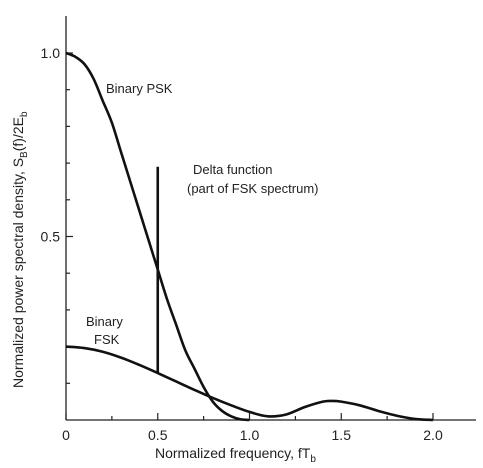 The width and height of the screenshot is (483, 468). What do you see at coordinates (139, 88) in the screenshot?
I see `psk-annotation: Binary PSK` at bounding box center [139, 88].